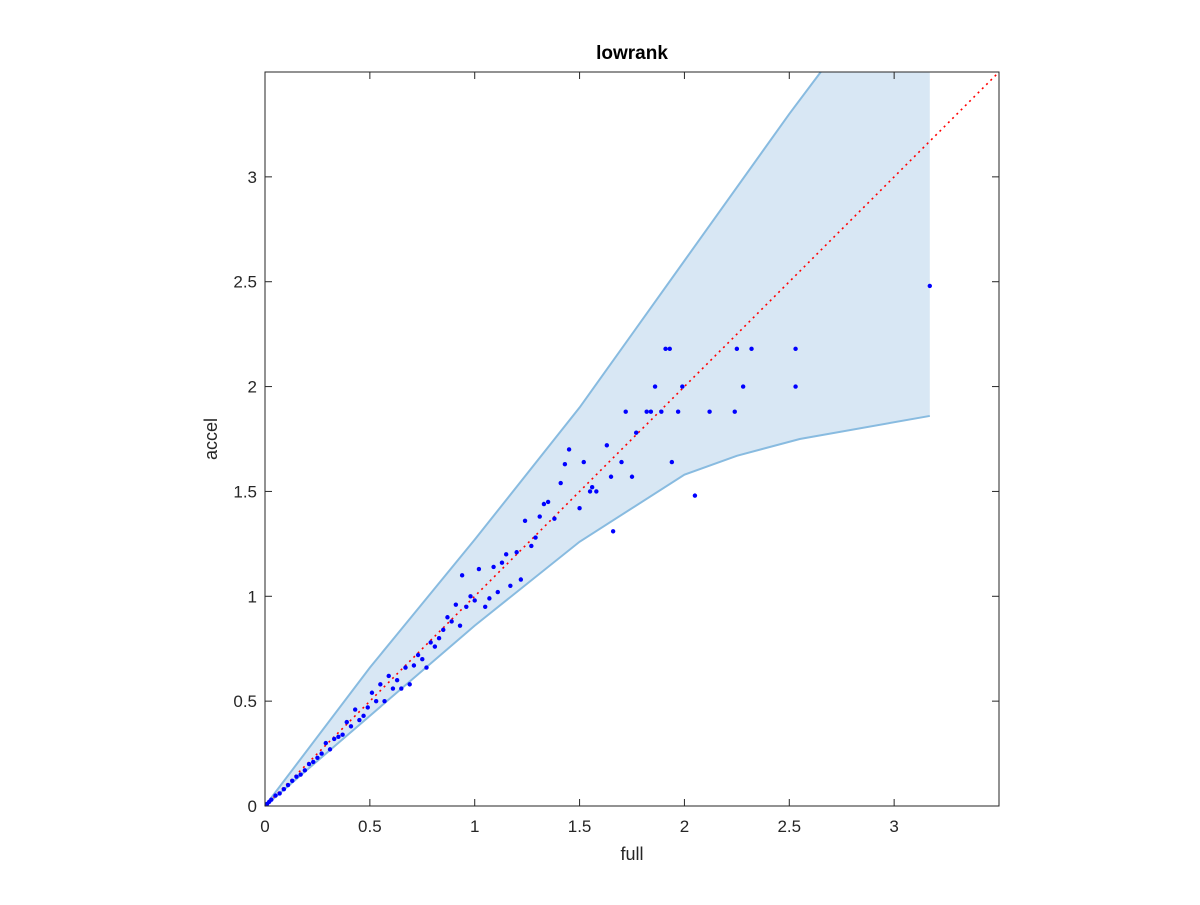 This screenshot has height=905, width=1200. What do you see at coordinates (474, 826) in the screenshot?
I see `x-tick-label: 1` at bounding box center [474, 826].